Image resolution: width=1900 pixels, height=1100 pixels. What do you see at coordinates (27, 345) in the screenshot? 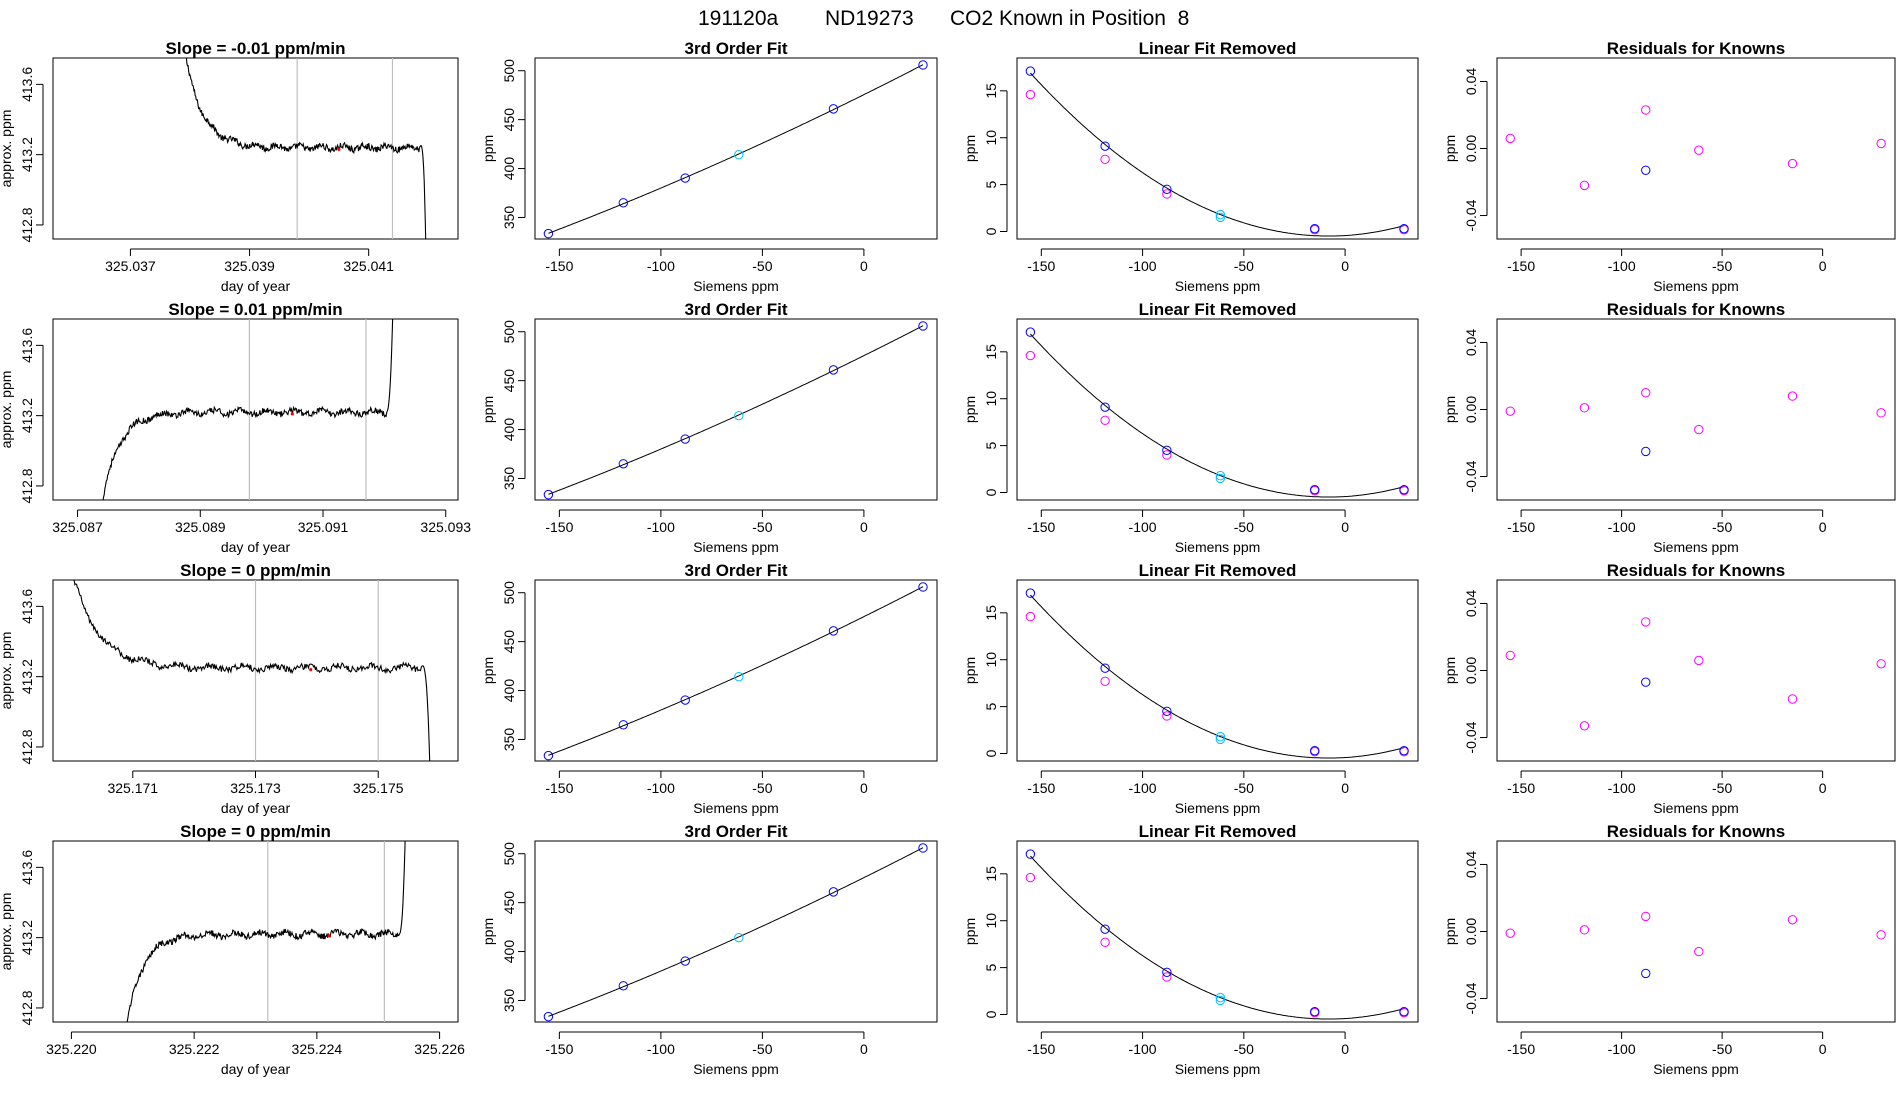
I see `y-tick-label: 413.6` at bounding box center [27, 345].